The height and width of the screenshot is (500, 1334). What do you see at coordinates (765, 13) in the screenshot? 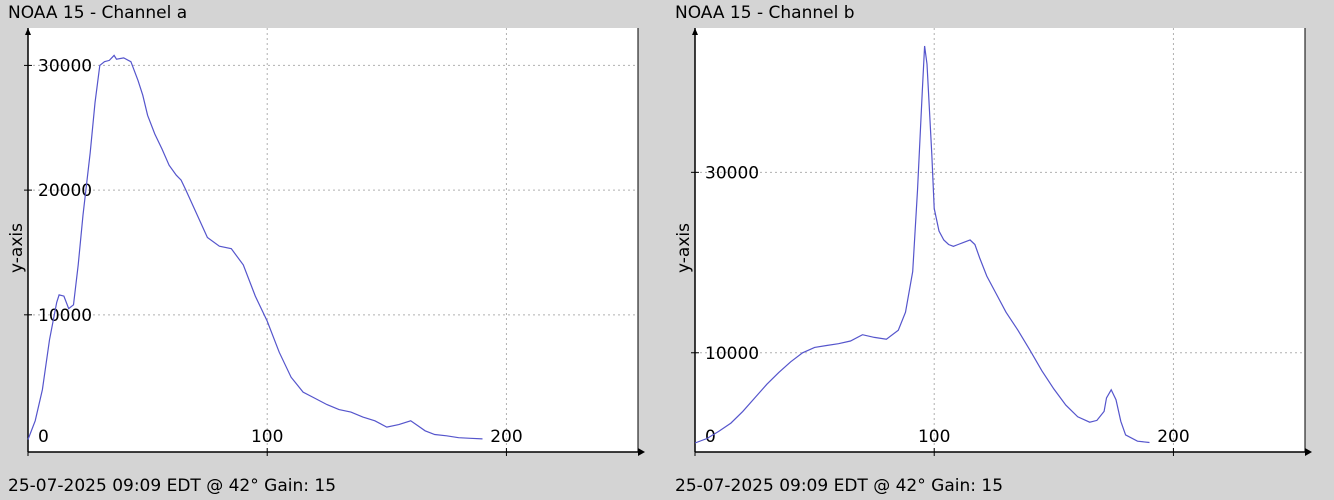
I see `chart-title: NOAA 15 - Channel b` at bounding box center [765, 13].